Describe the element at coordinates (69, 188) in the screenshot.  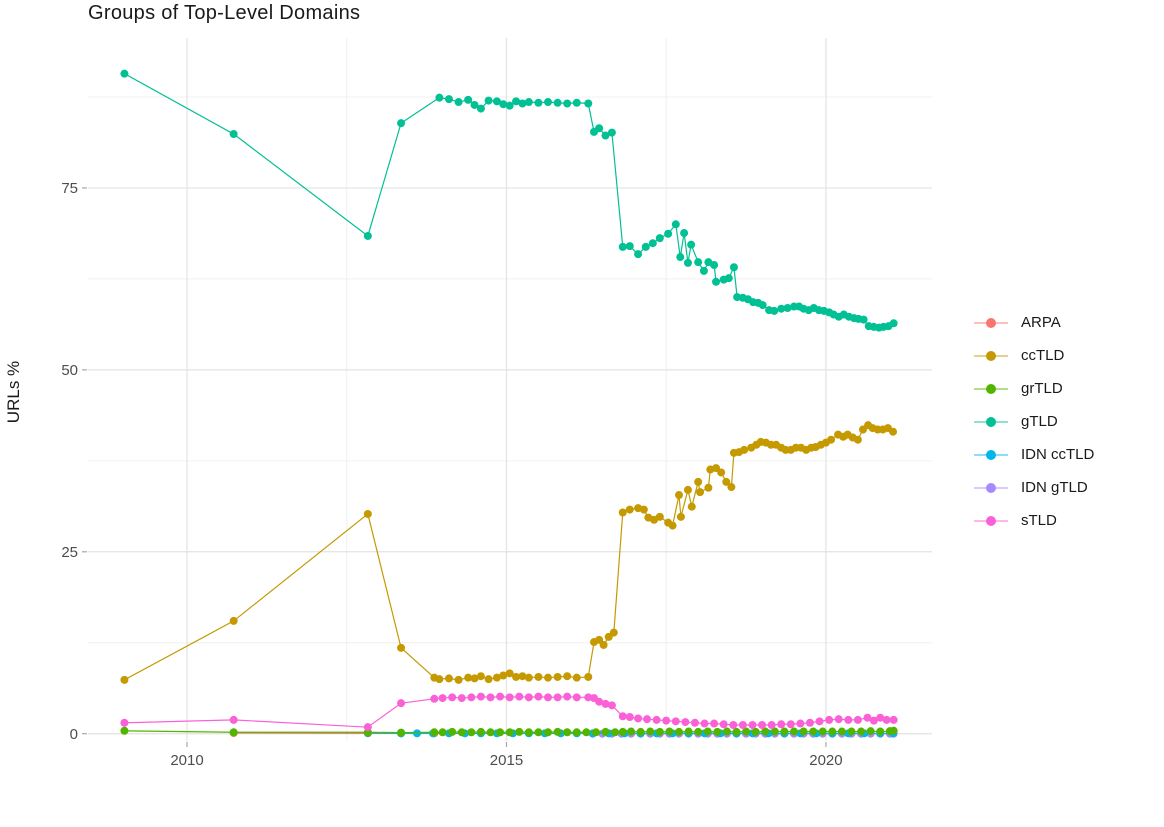
I see `y-tick-label: 75` at that location.